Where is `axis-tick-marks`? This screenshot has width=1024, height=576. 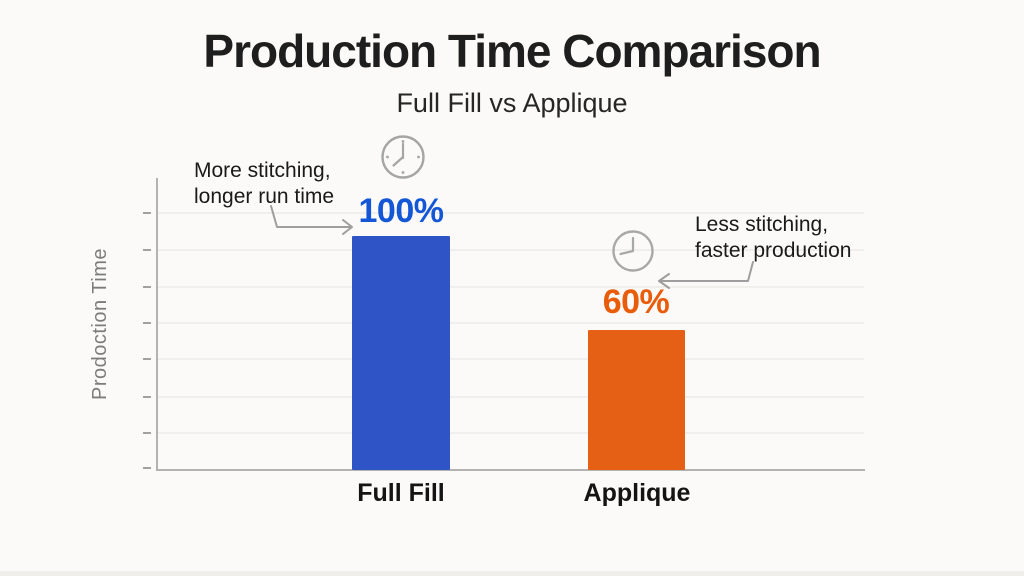
axis-tick-marks is located at coordinates (147, 340).